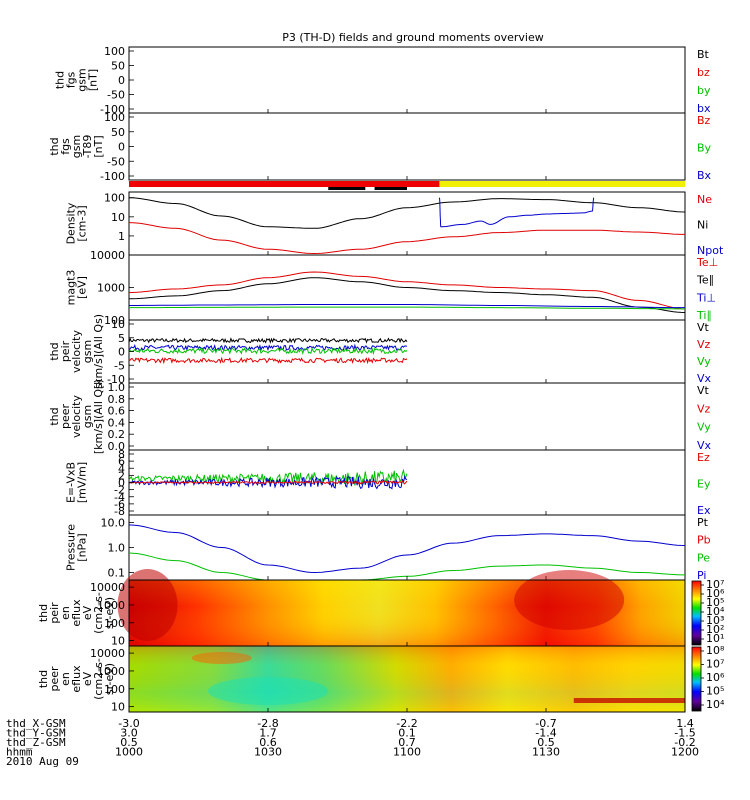  Describe the element at coordinates (406, 723) in the screenshot. I see `x-axis-value: -2.2` at that location.